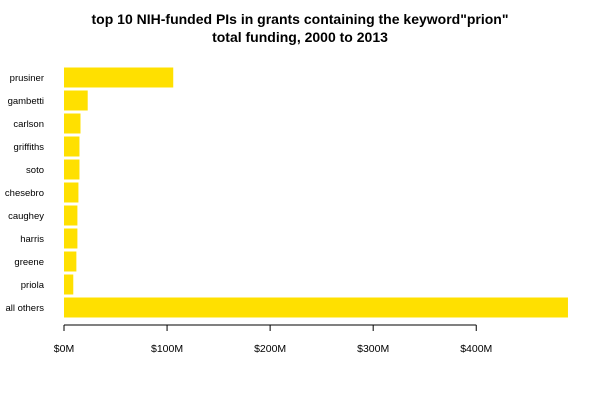 The width and height of the screenshot is (600, 400). Describe the element at coordinates (70, 261) in the screenshot. I see `bar-greene` at that location.